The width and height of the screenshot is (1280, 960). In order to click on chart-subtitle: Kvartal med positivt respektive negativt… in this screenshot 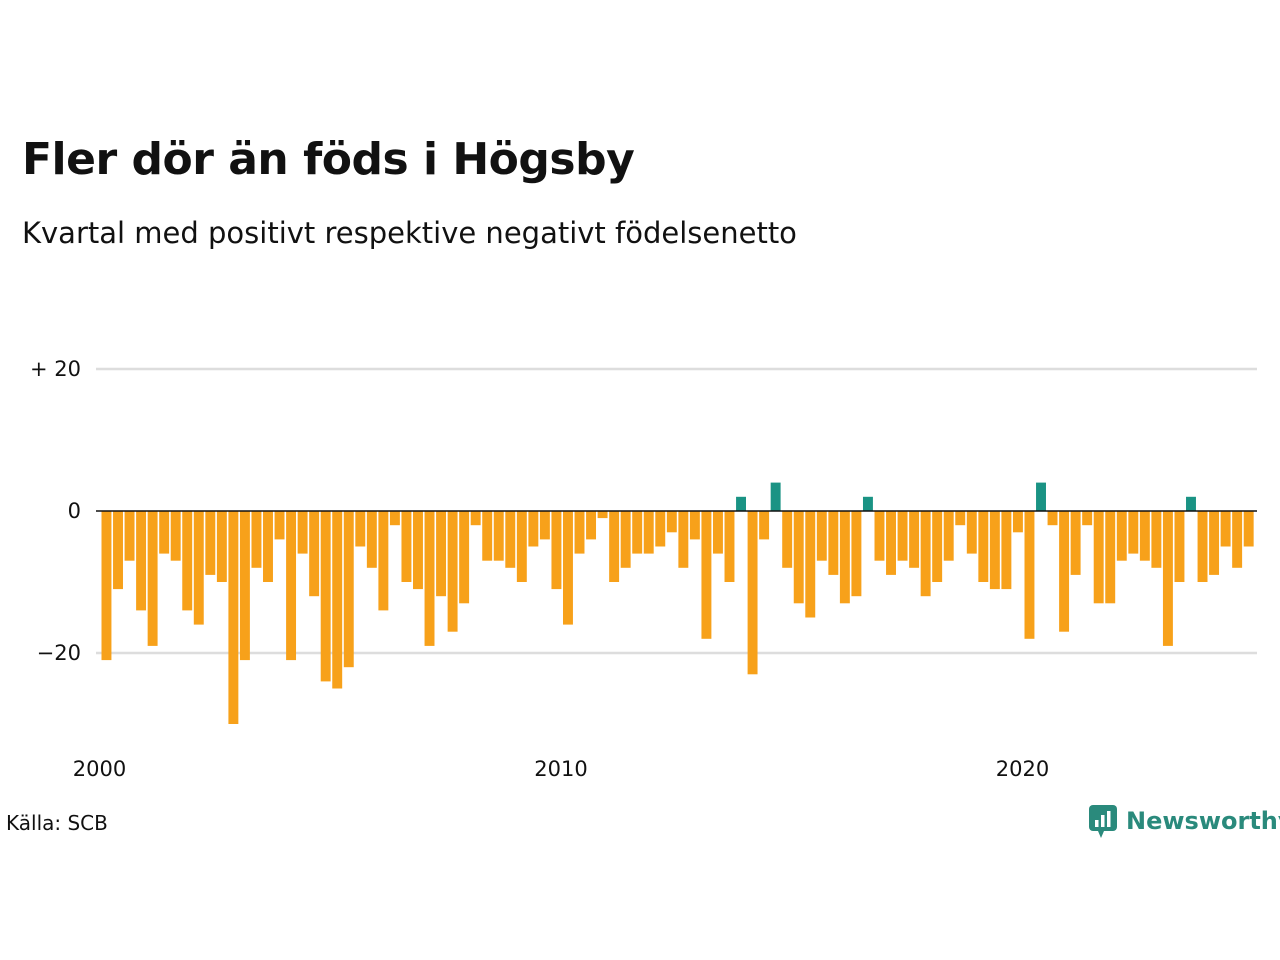, I will do `click(409, 233)`.